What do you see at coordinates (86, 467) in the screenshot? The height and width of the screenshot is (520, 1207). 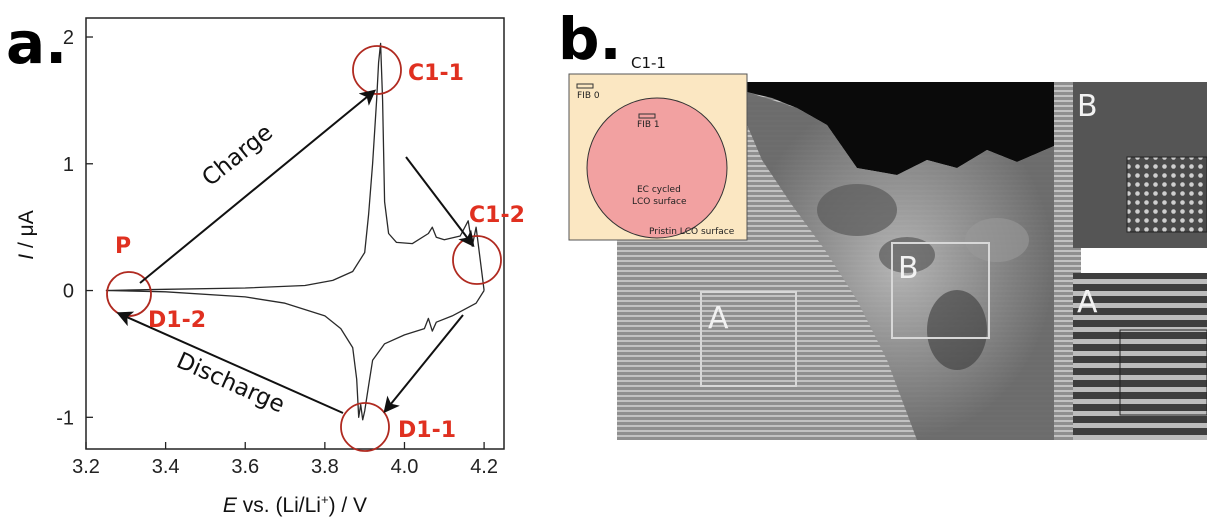 I see `x-tick-label: 3.2` at bounding box center [86, 467].